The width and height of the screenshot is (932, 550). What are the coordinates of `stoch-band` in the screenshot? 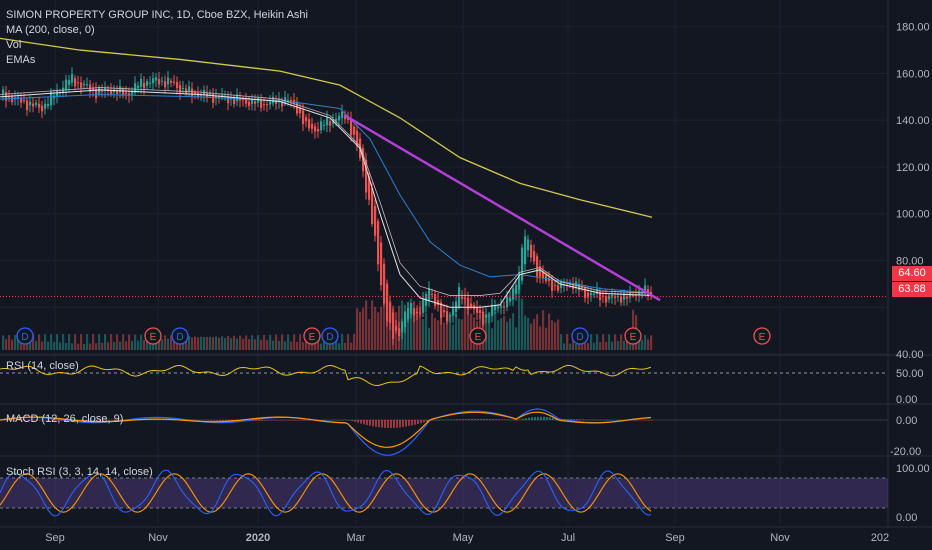 It's located at (444, 493).